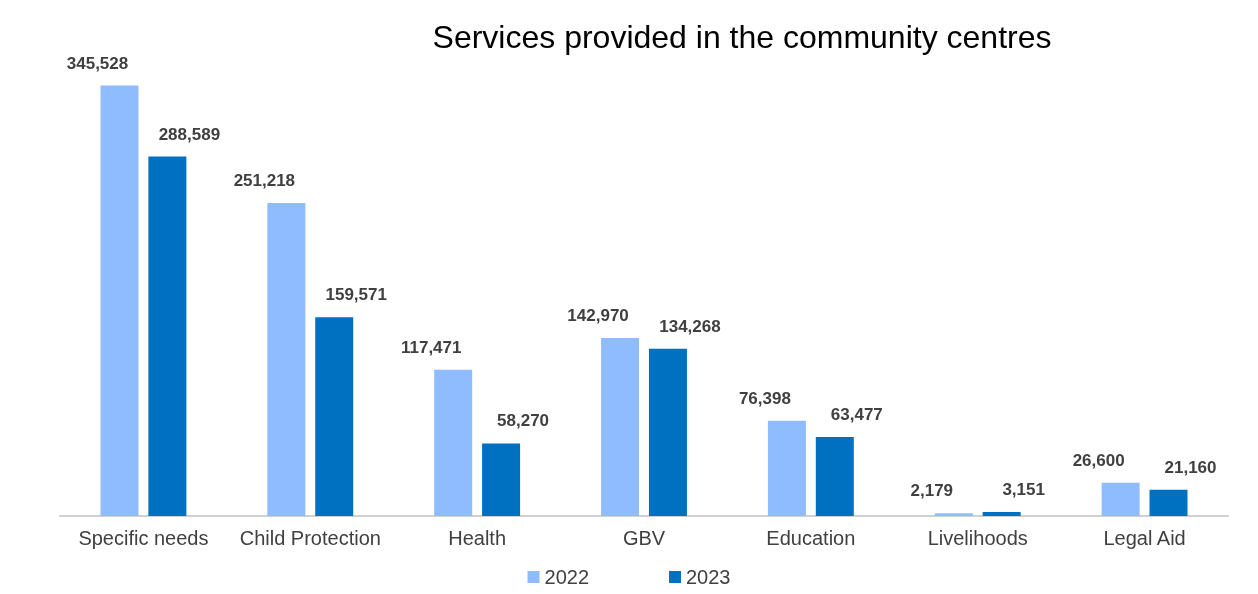 The height and width of the screenshot is (594, 1258). Describe the element at coordinates (742, 37) in the screenshot. I see `chart-title: Services provided in the community centres` at that location.